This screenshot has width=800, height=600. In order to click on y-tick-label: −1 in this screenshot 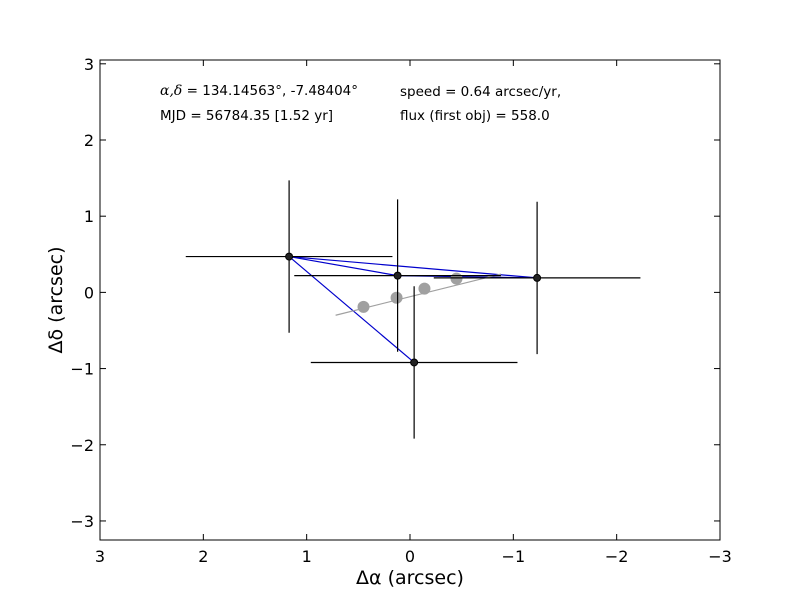, I will do `click(82, 369)`.